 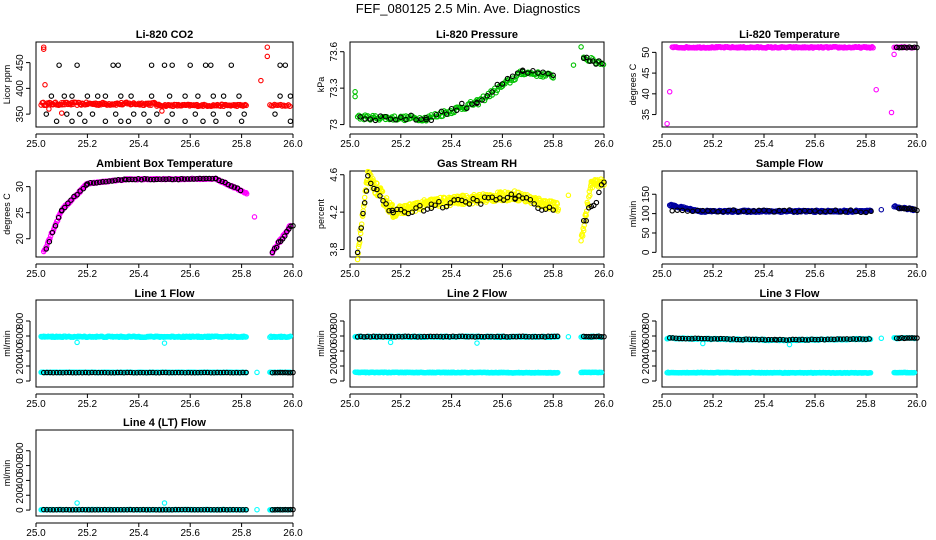 I want to click on y-axis-label: ml/min, so click(x=321, y=343).